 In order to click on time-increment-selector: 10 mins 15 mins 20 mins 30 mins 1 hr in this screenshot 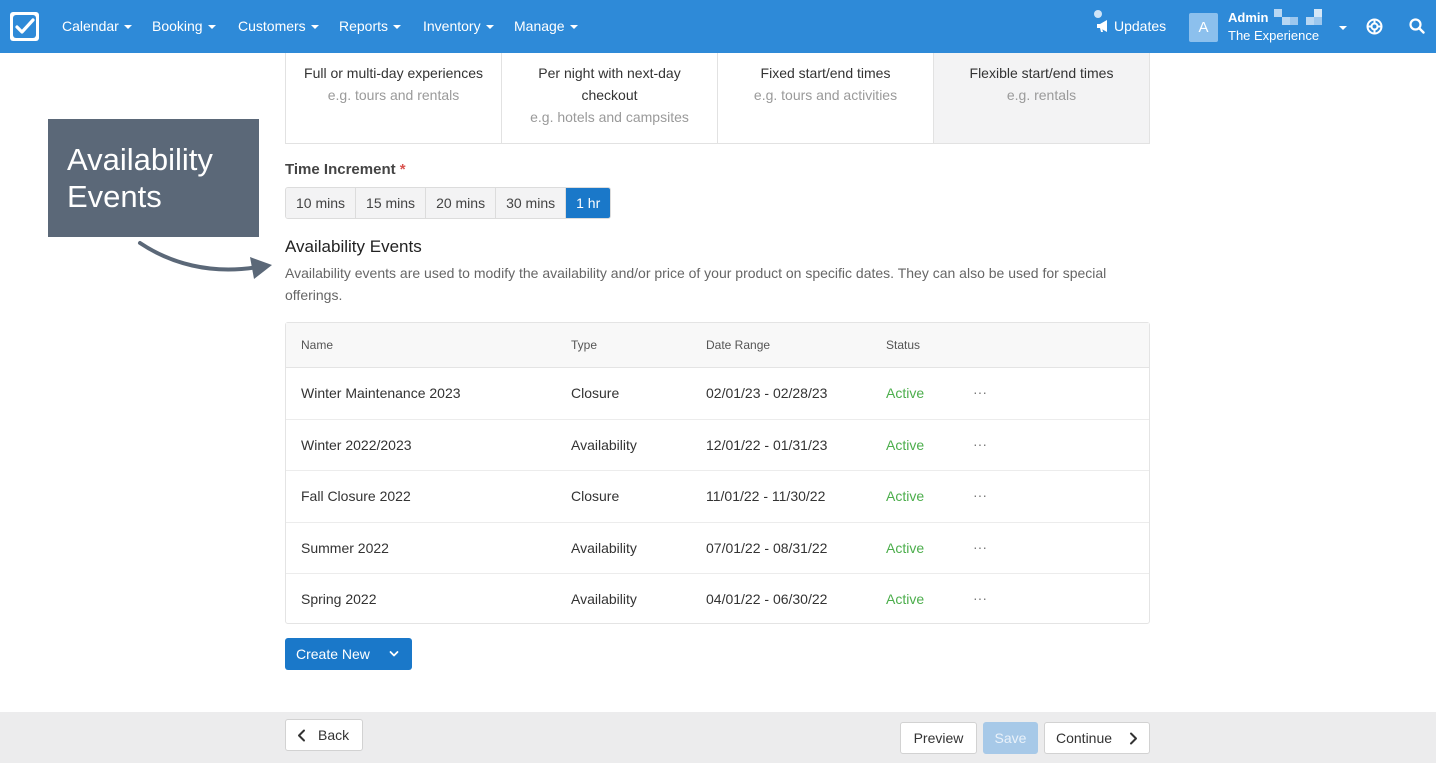, I will do `click(448, 203)`.